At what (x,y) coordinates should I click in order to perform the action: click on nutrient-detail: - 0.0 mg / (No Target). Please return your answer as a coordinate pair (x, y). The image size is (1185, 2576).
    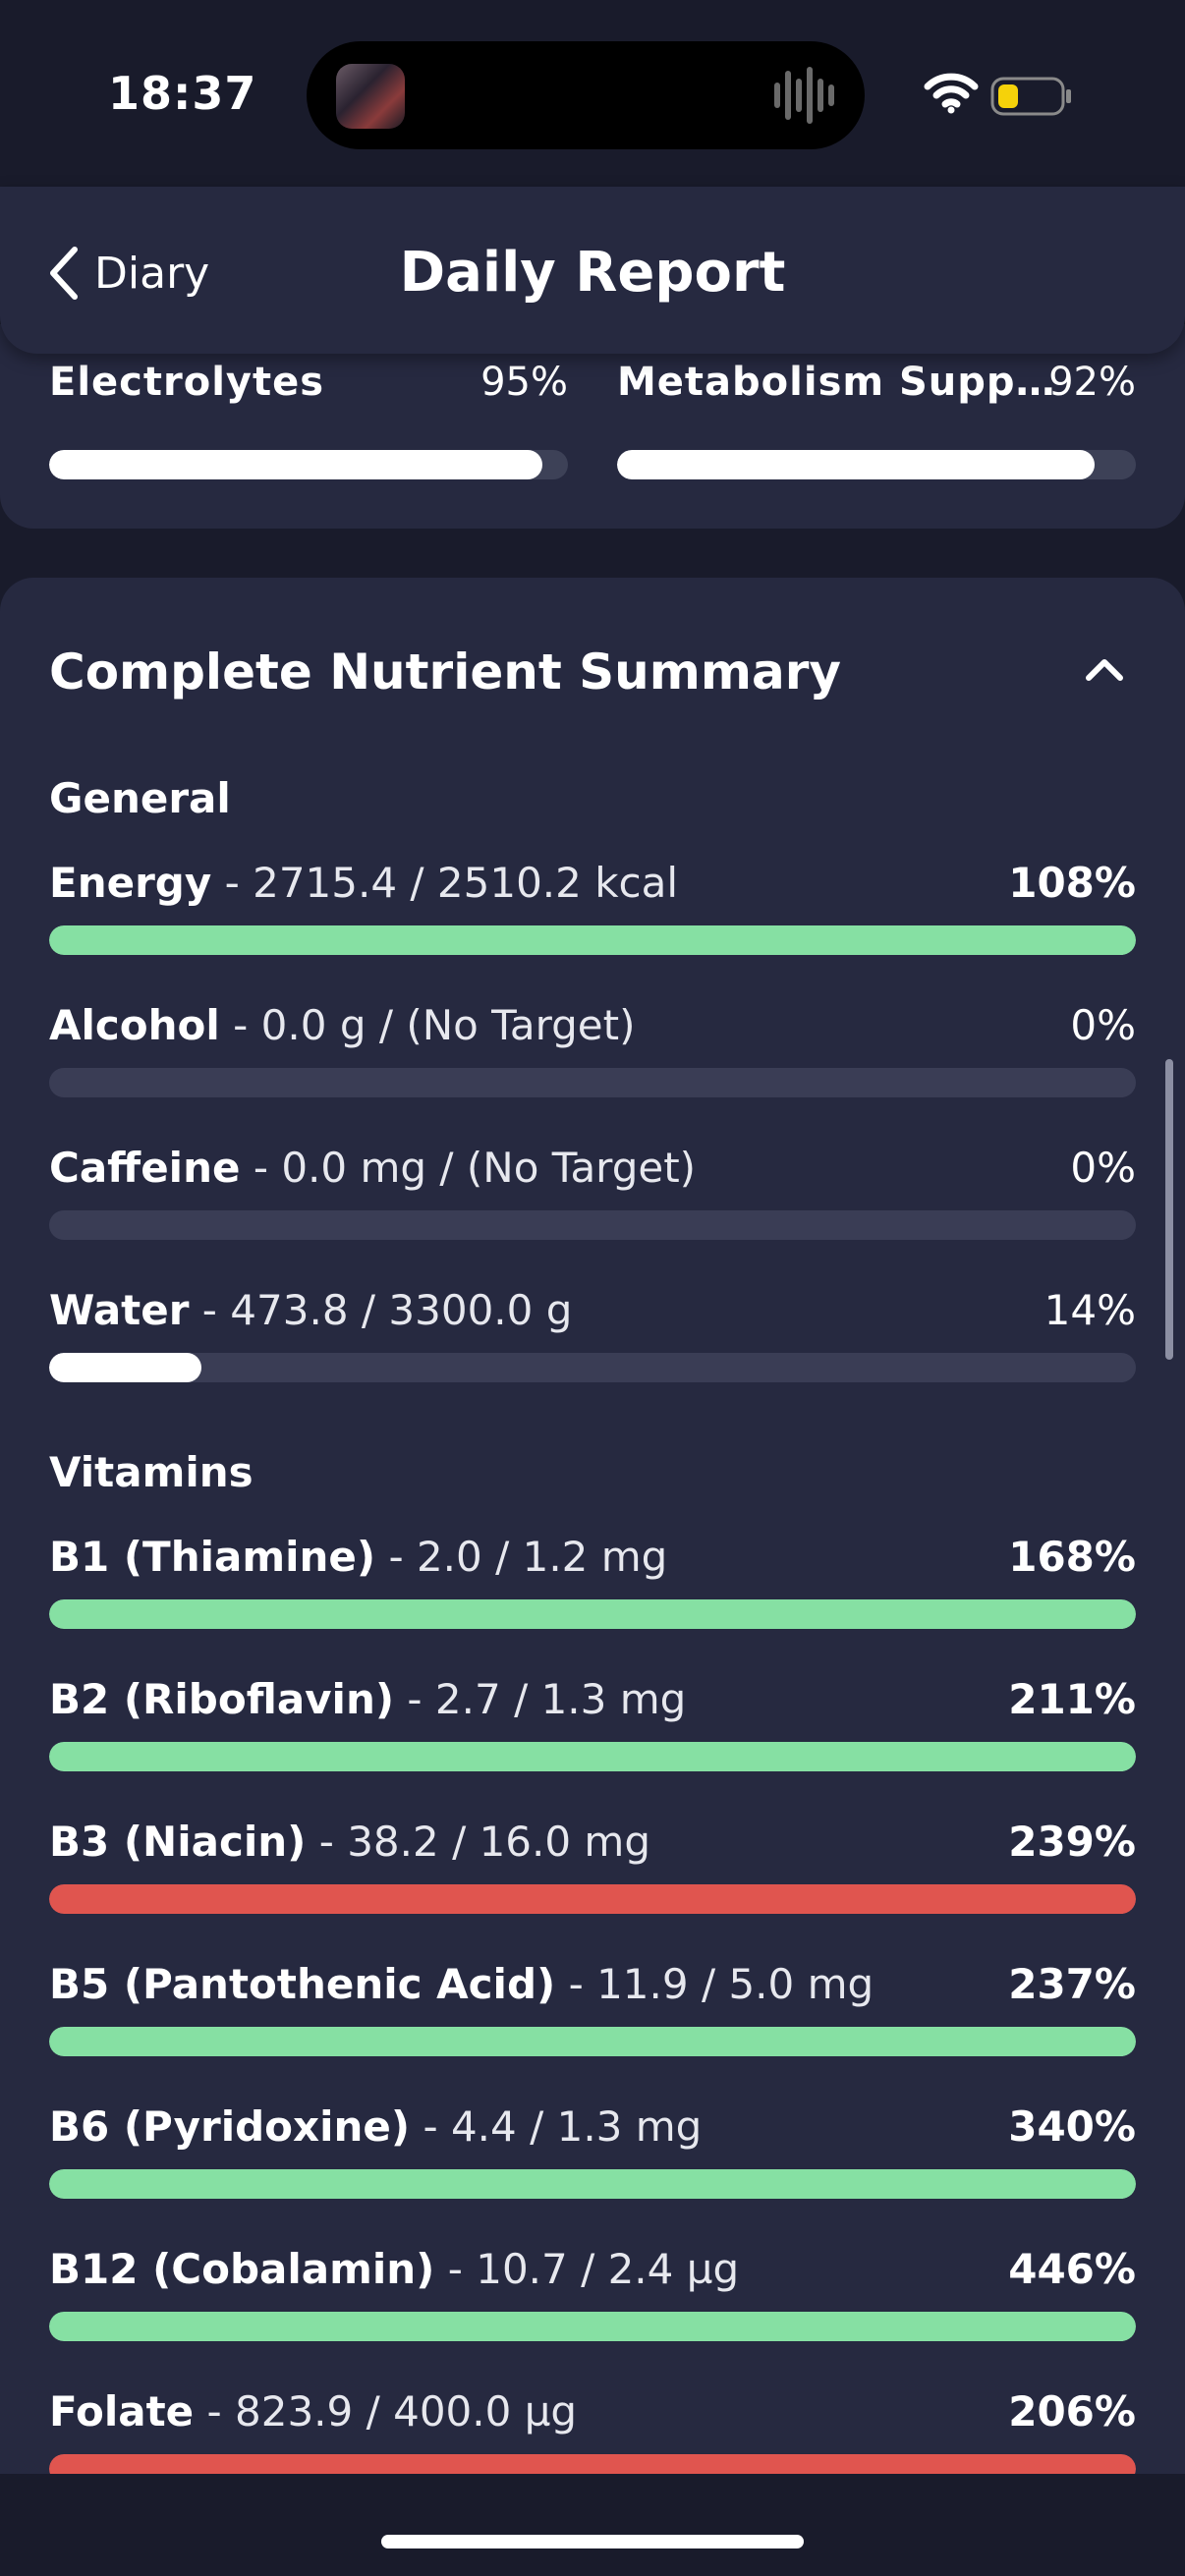
    Looking at the image, I should click on (469, 1168).